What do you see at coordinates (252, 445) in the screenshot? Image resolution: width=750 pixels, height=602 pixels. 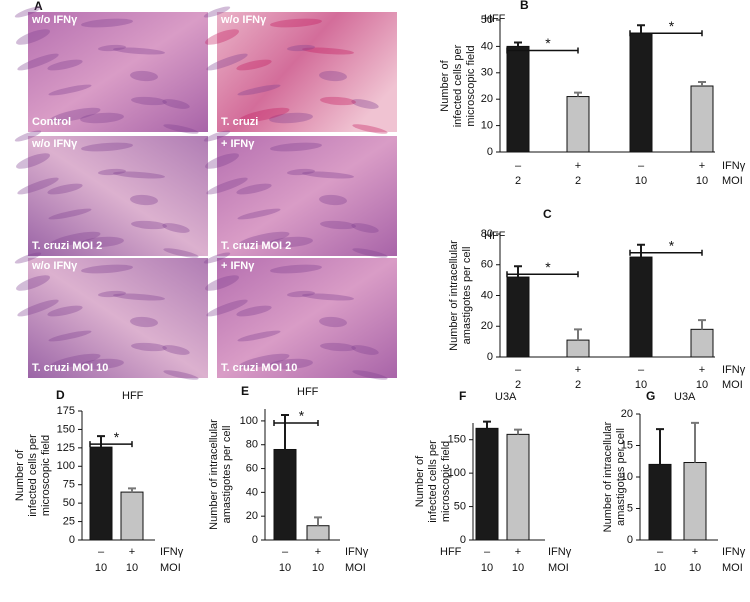 I see `y-tick-label: 80` at bounding box center [252, 445].